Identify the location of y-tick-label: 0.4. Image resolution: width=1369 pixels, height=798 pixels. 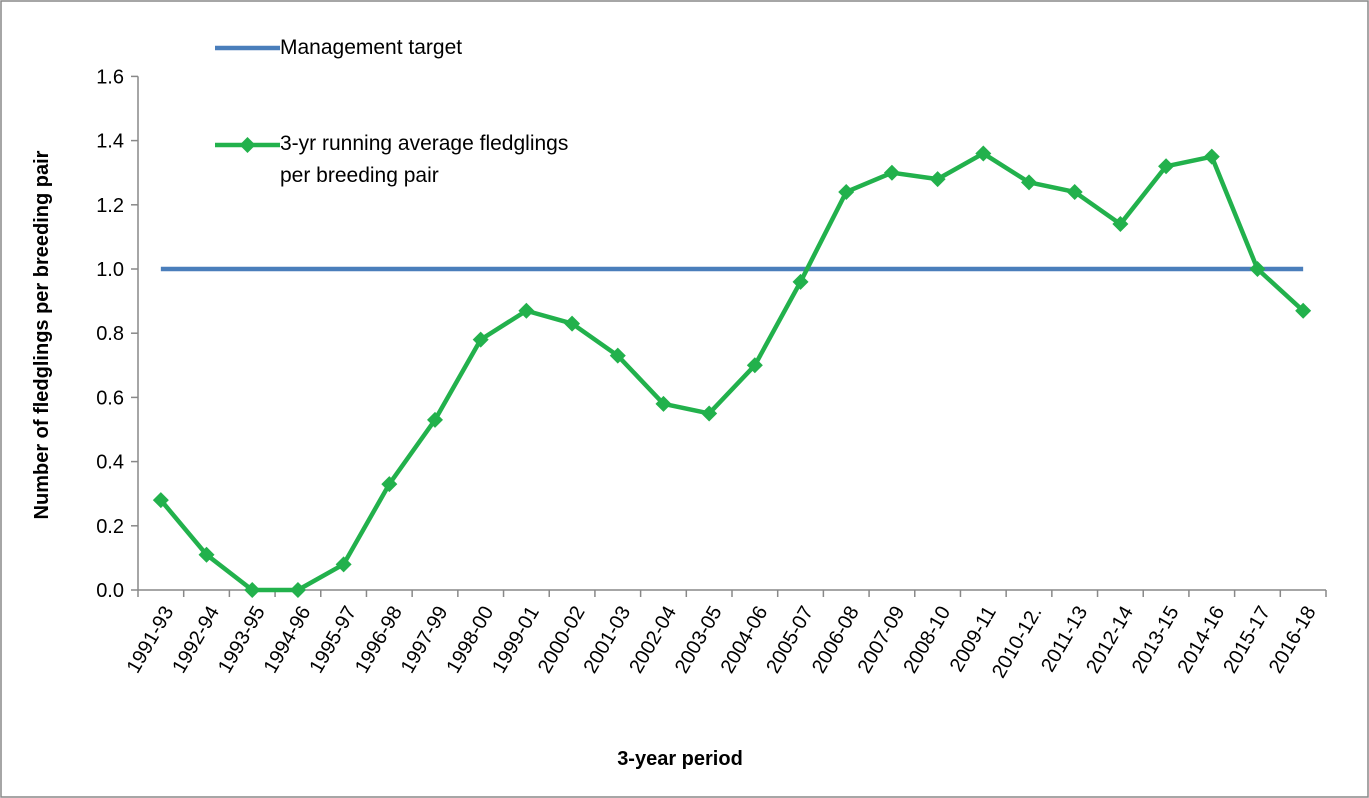
(110, 463).